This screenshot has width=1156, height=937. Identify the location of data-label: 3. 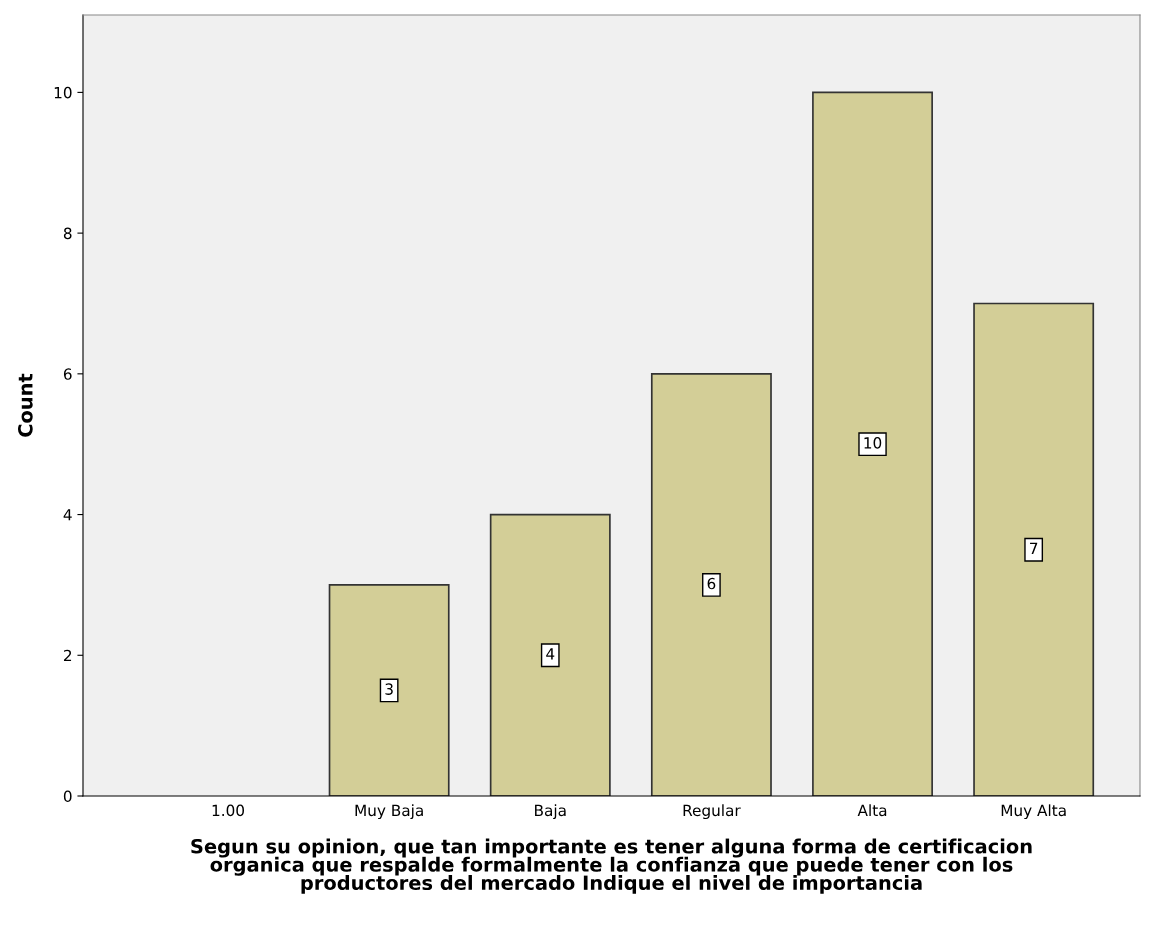
(389, 689).